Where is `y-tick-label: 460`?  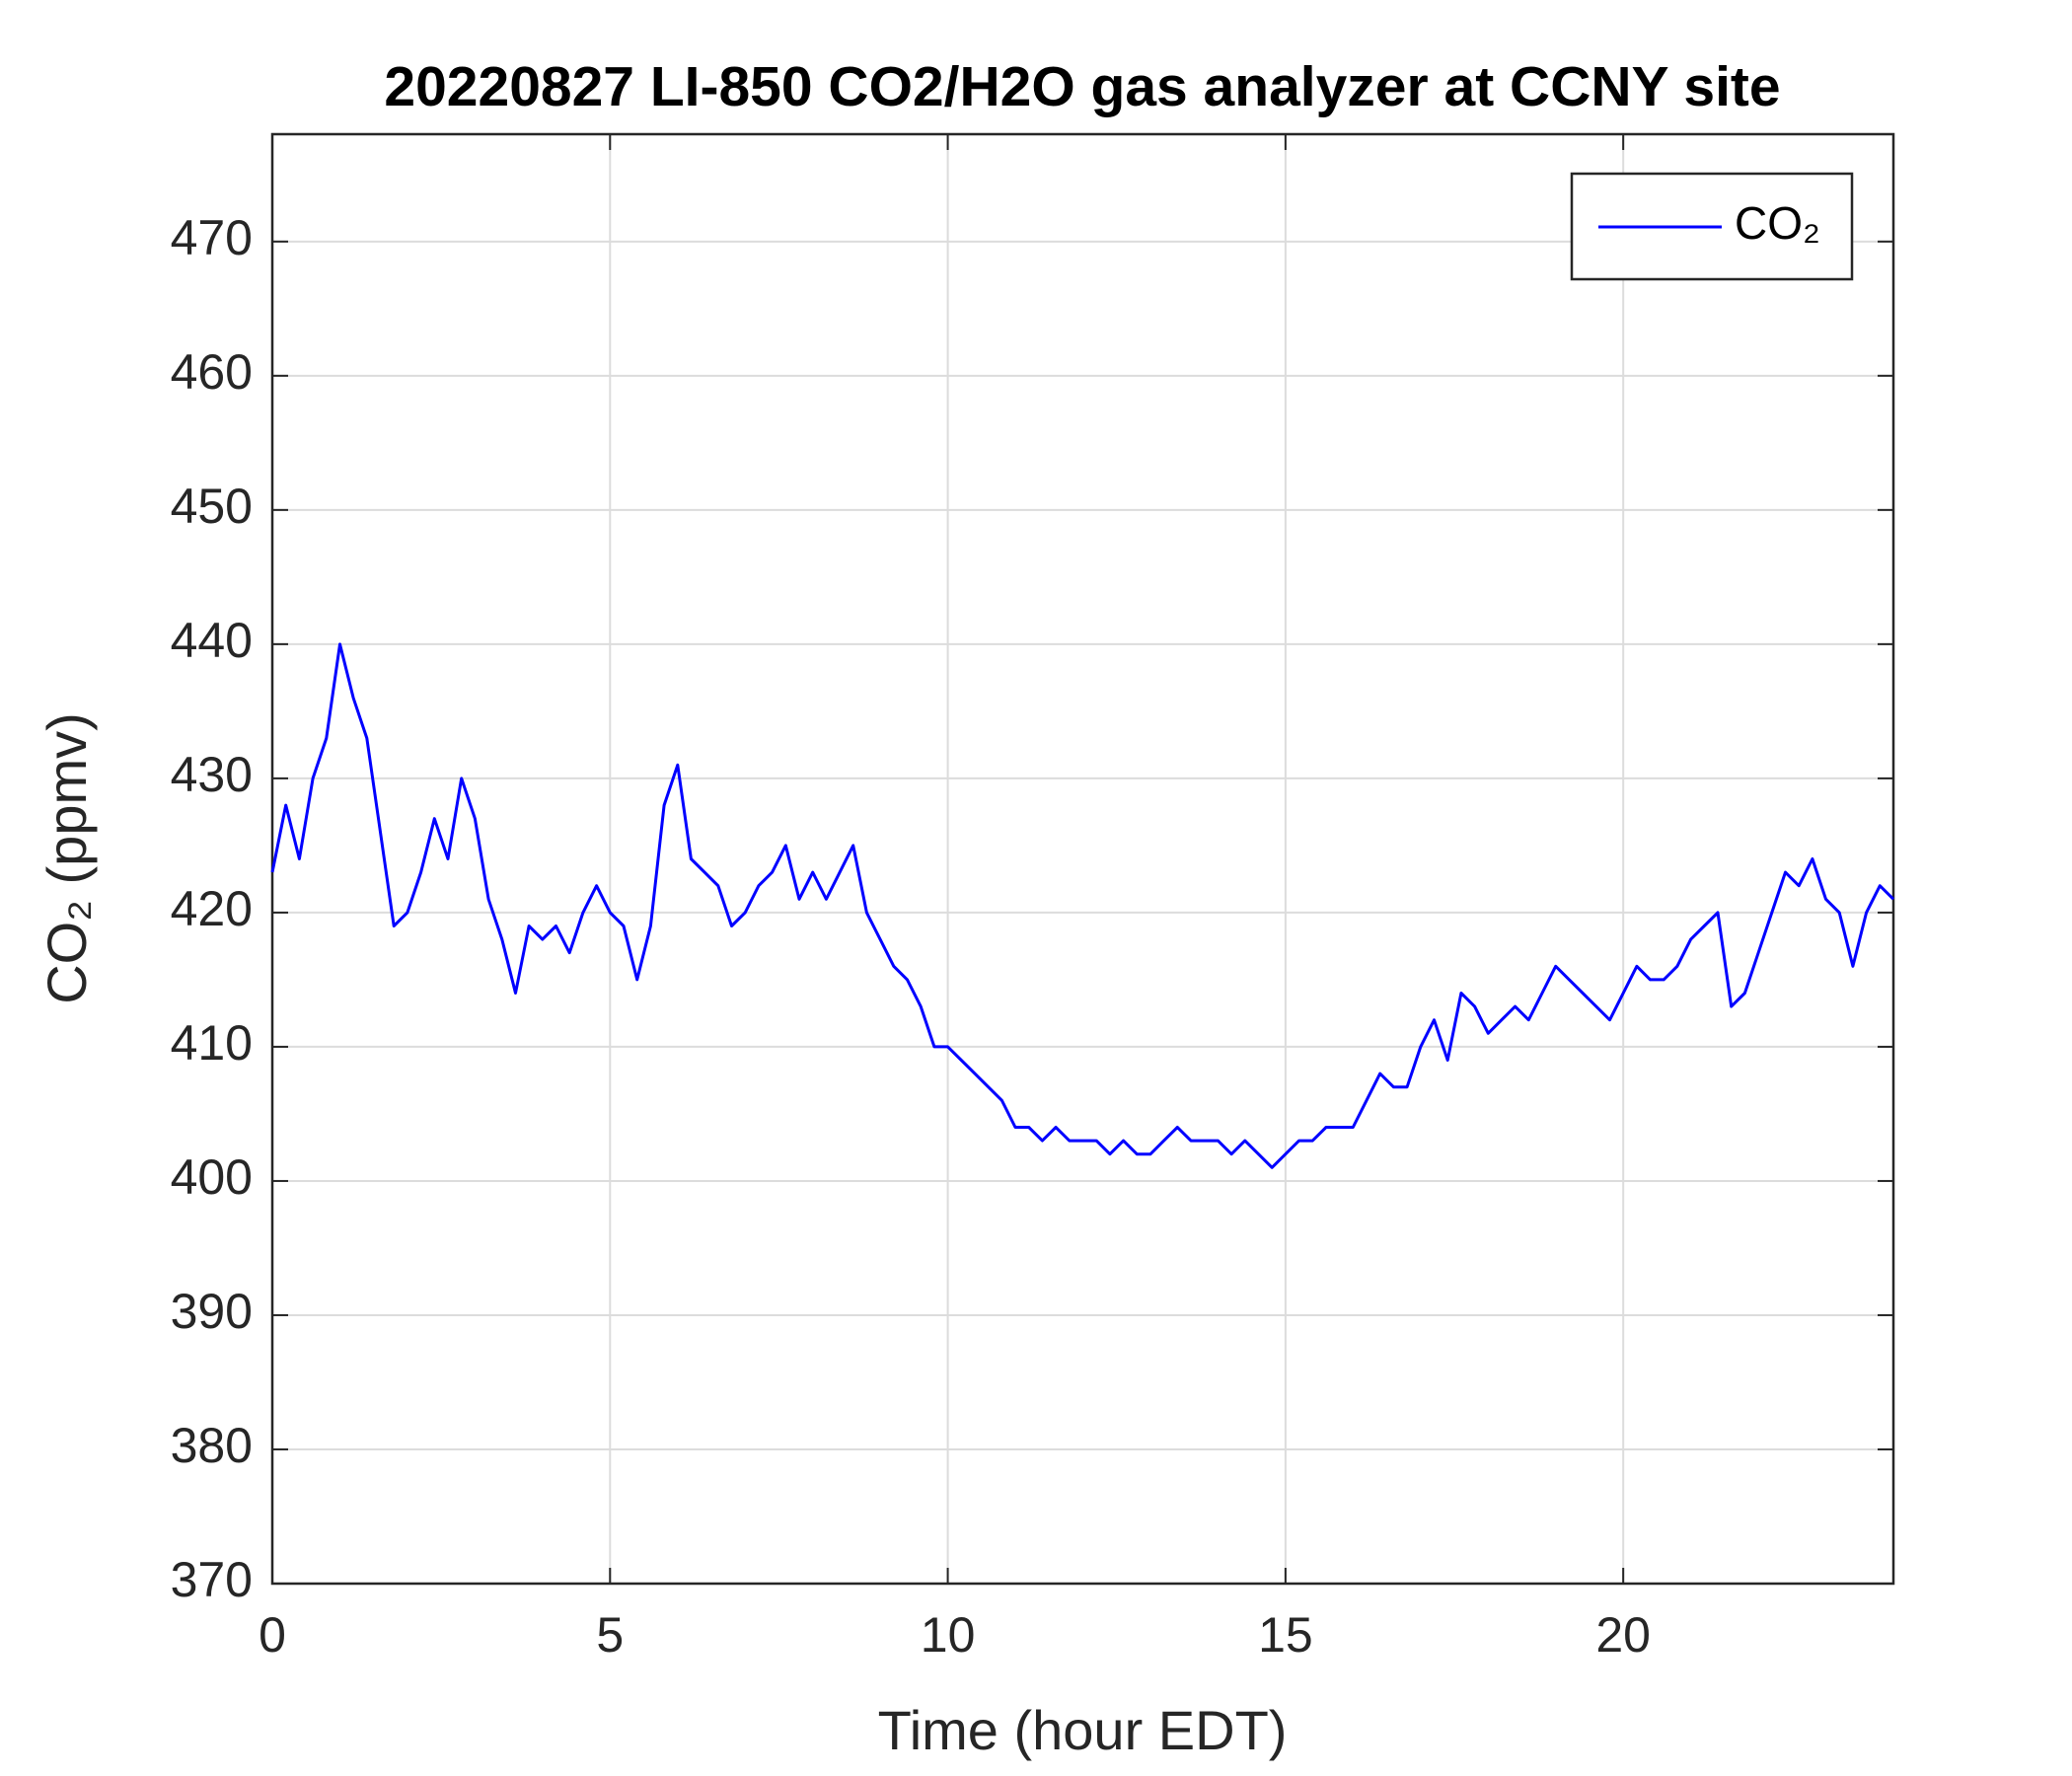
y-tick-label: 460 is located at coordinates (212, 372).